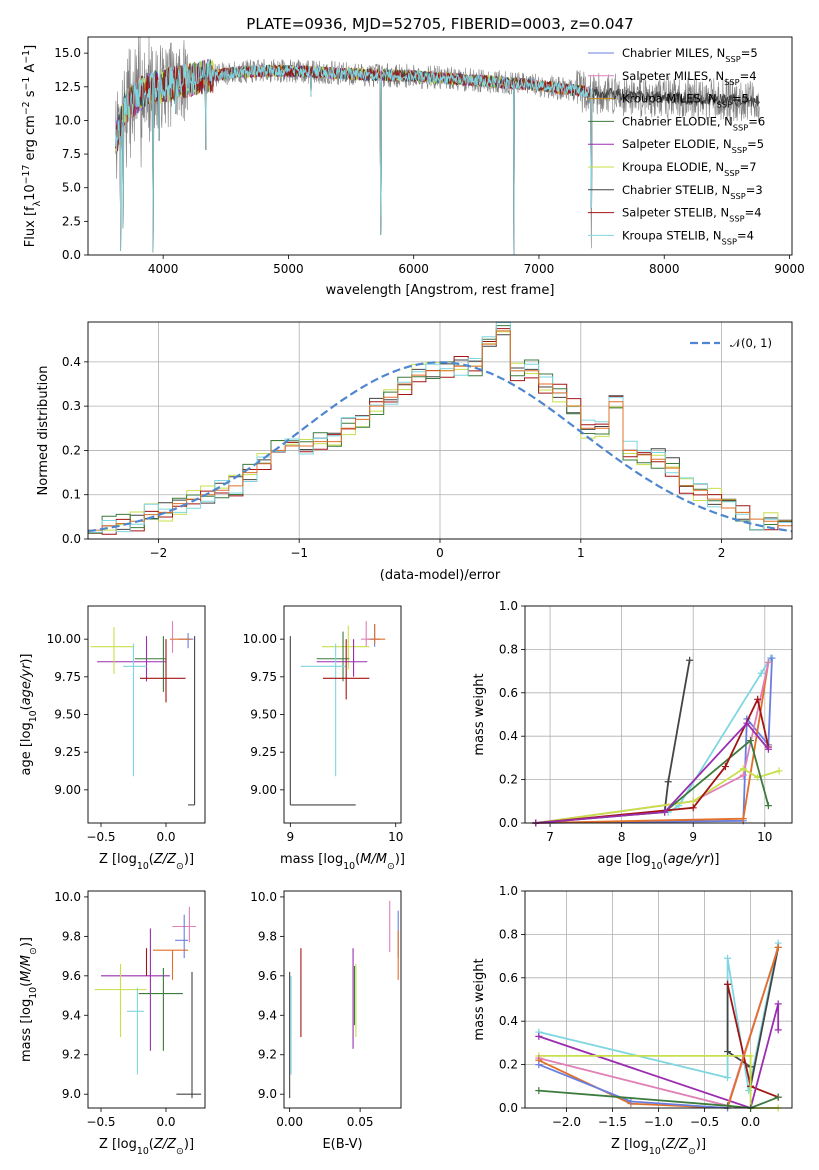 This screenshot has width=819, height=1170. Describe the element at coordinates (622, 837) in the screenshot. I see `x-tick-label: 8` at that location.